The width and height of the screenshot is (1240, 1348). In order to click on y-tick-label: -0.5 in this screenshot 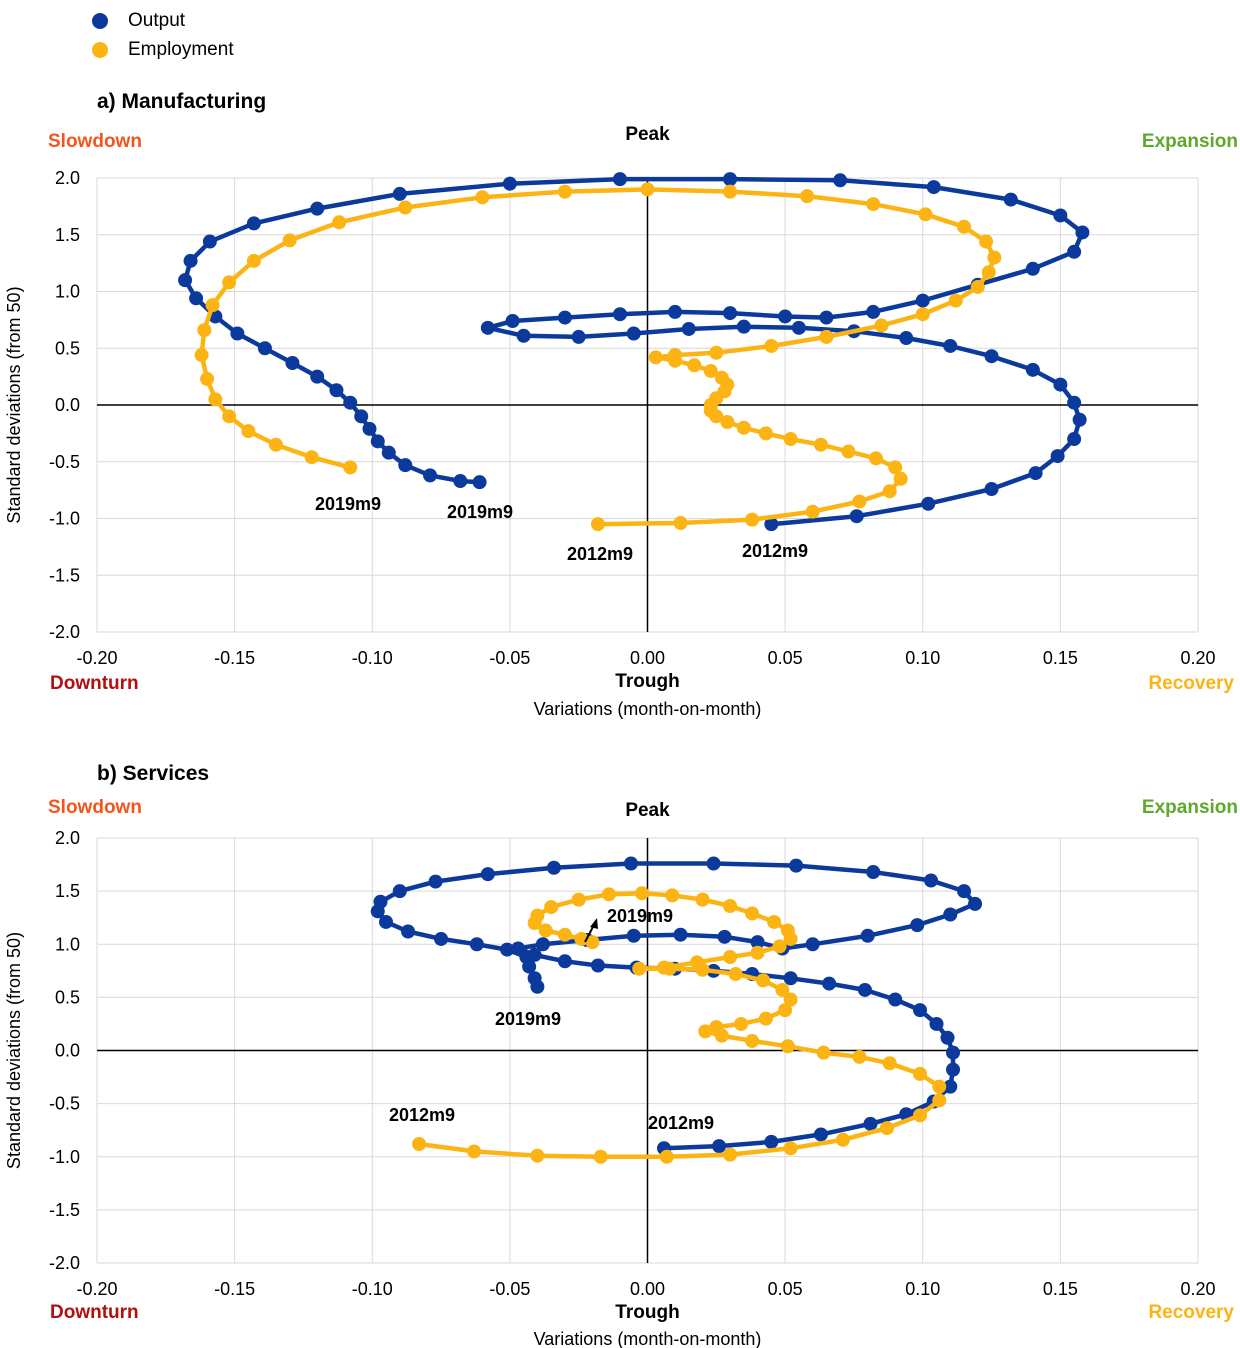, I will do `click(64, 462)`.